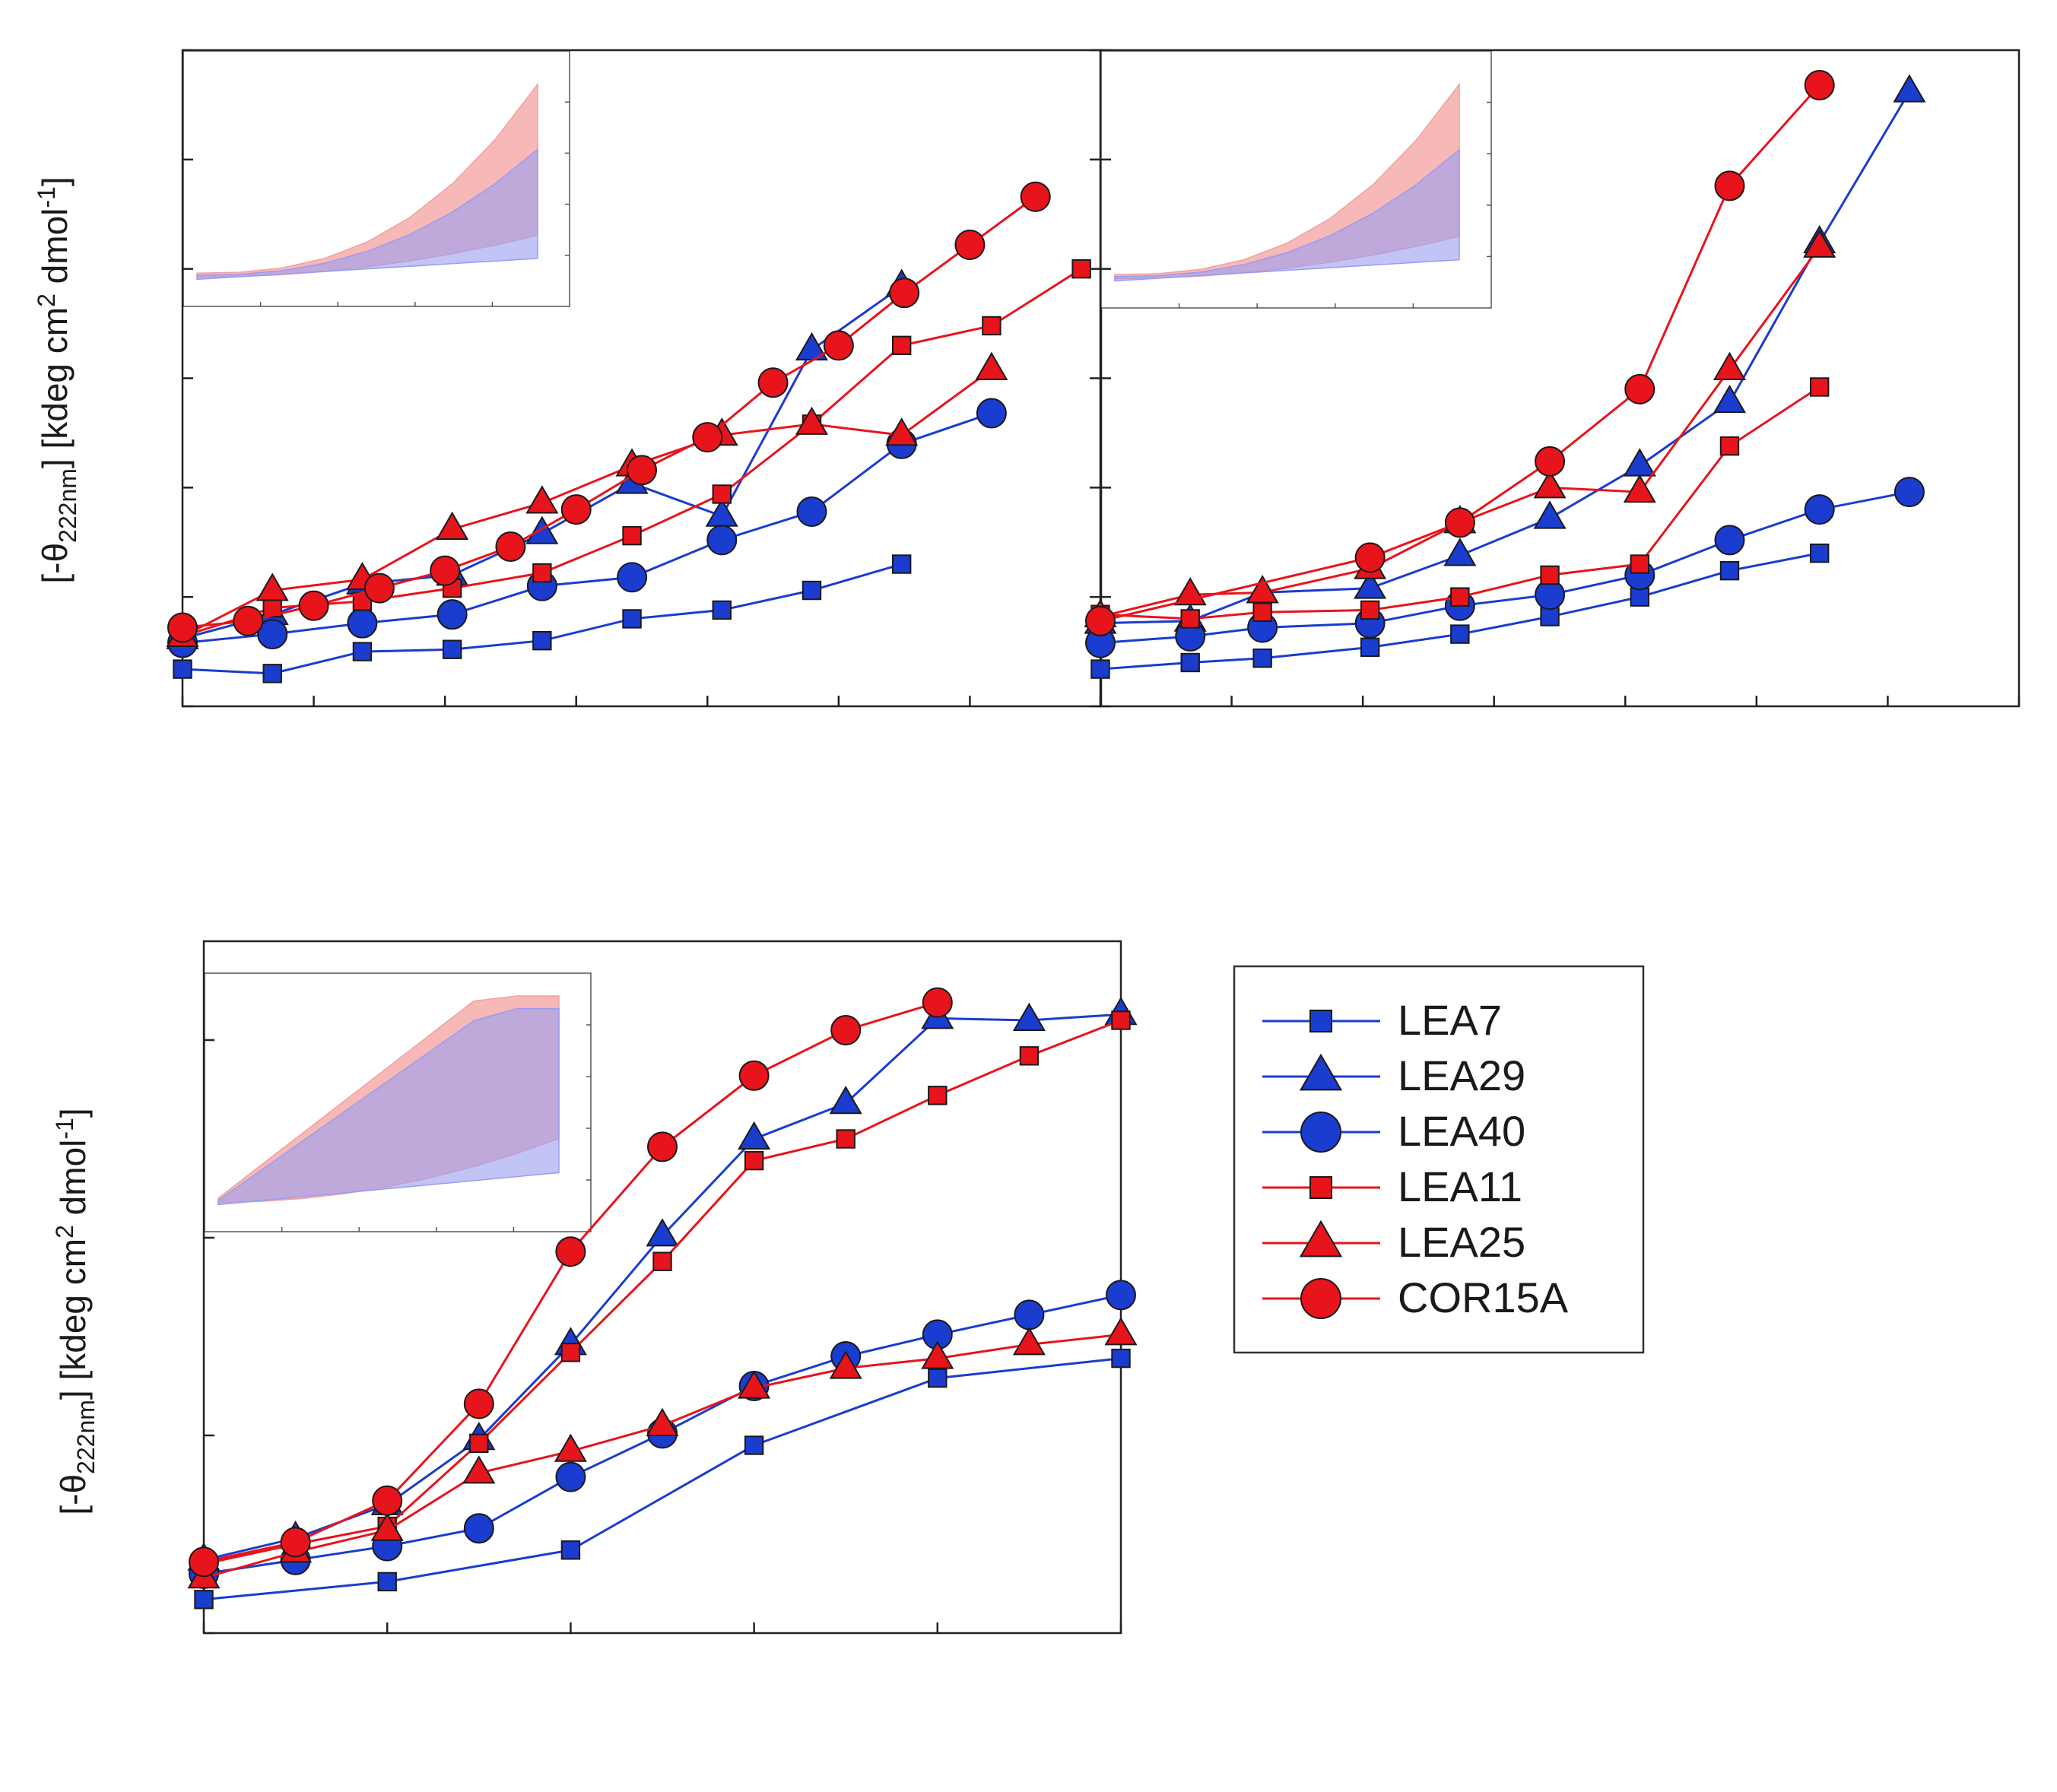 This screenshot has width=2057, height=1792. Describe the element at coordinates (1321, 1072) in the screenshot. I see `legend-marker-lea29` at that location.